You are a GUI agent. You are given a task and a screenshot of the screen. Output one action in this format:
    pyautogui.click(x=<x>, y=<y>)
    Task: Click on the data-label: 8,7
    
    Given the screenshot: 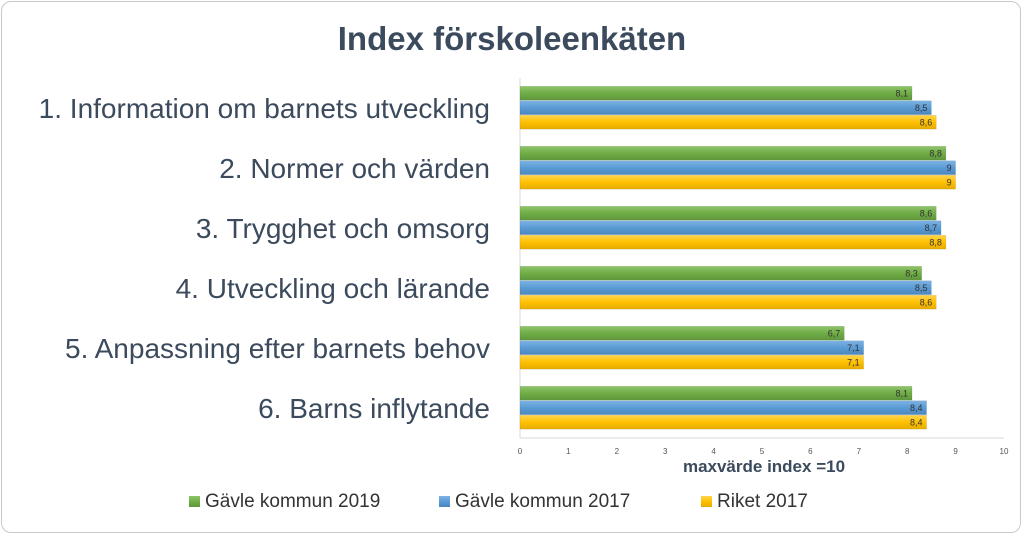 What is the action you would take?
    pyautogui.click(x=931, y=228)
    